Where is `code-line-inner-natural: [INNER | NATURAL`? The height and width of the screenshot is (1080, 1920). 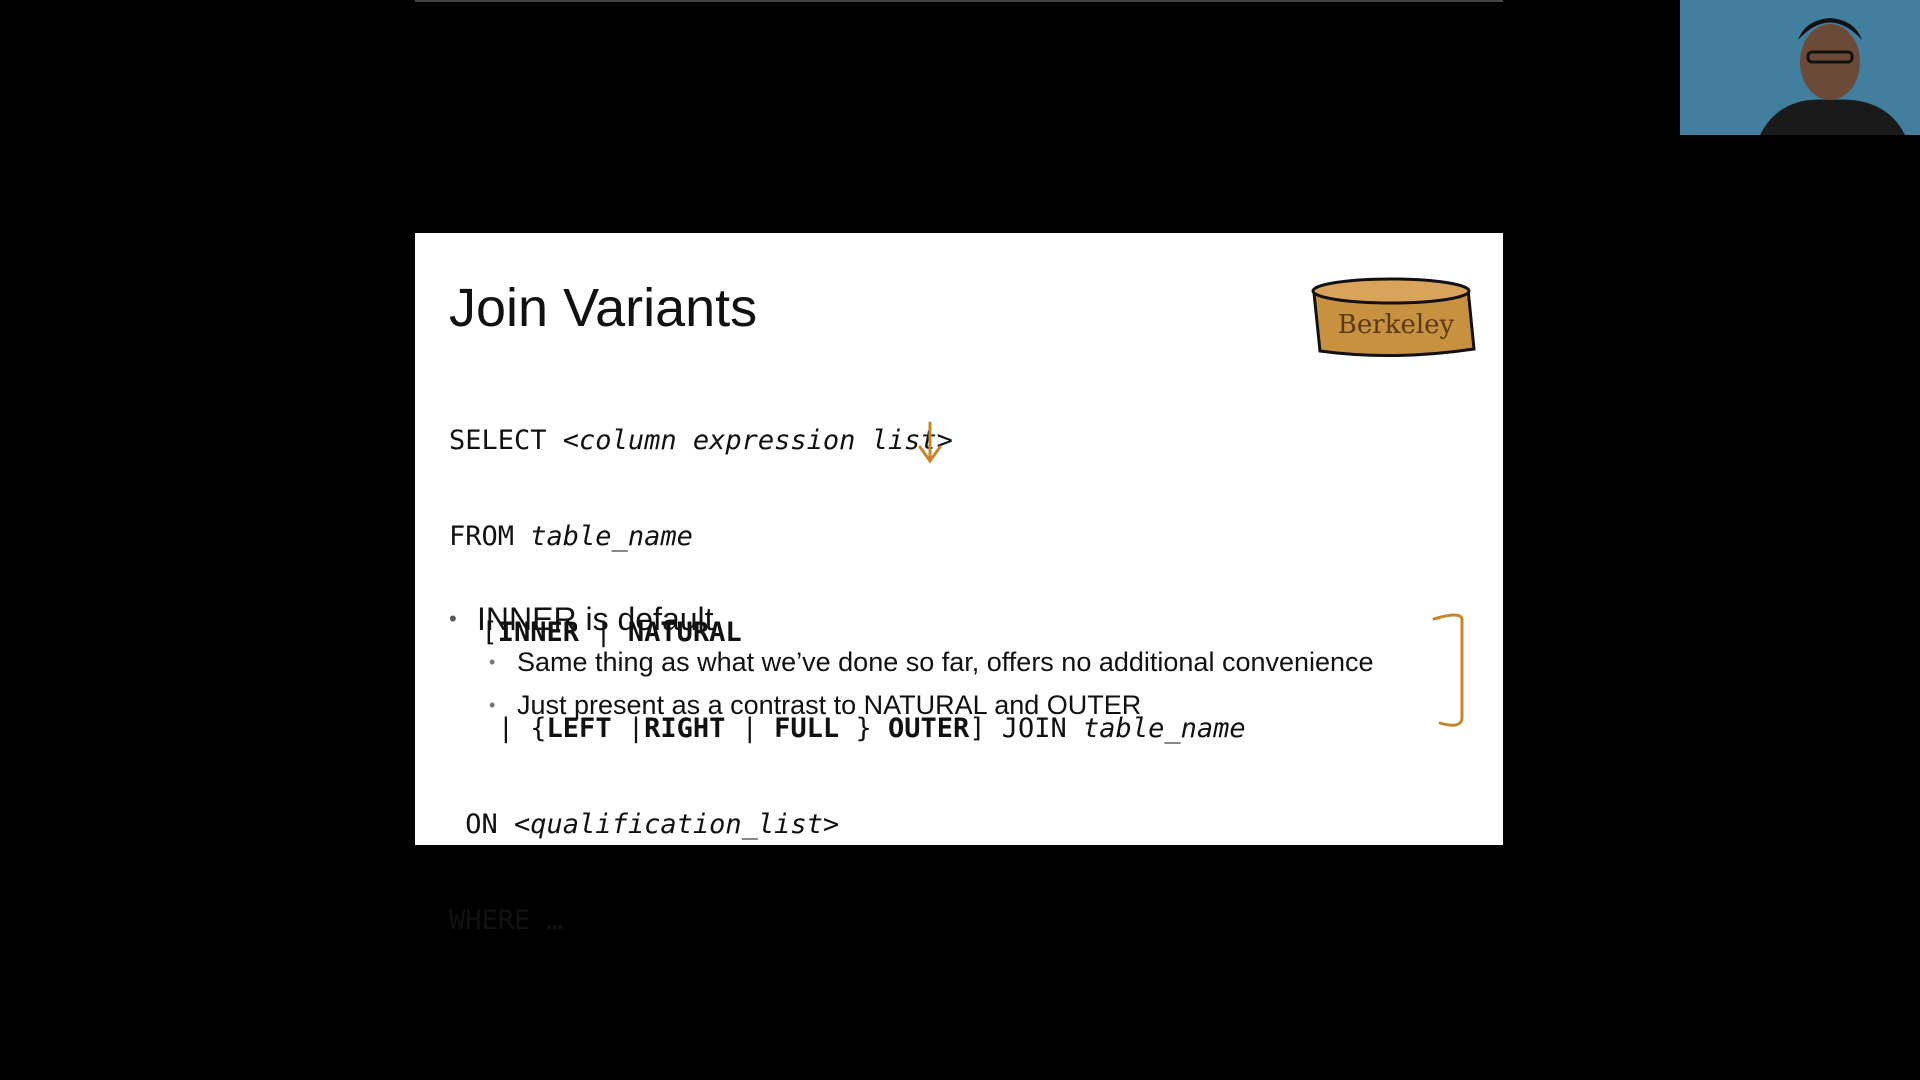 code-line-inner-natural: [INNER | NATURAL is located at coordinates (595, 632).